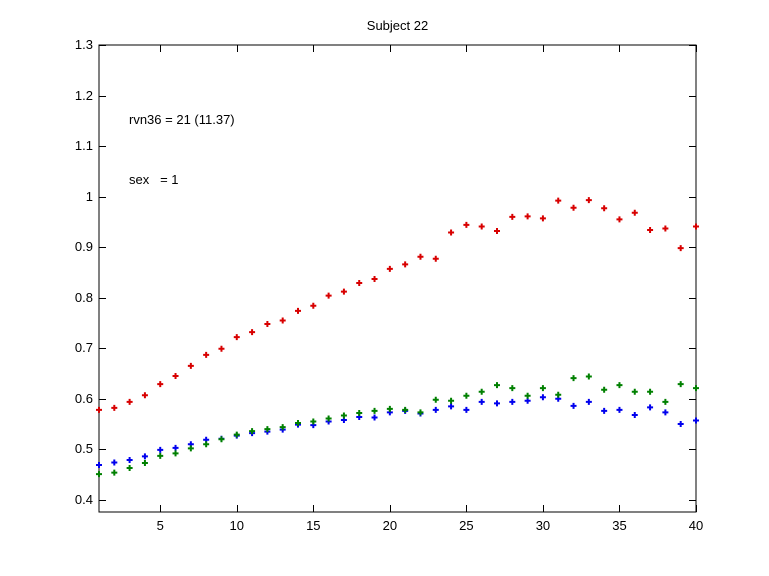 The height and width of the screenshot is (576, 769). I want to click on x-tick-label: 5, so click(160, 525).